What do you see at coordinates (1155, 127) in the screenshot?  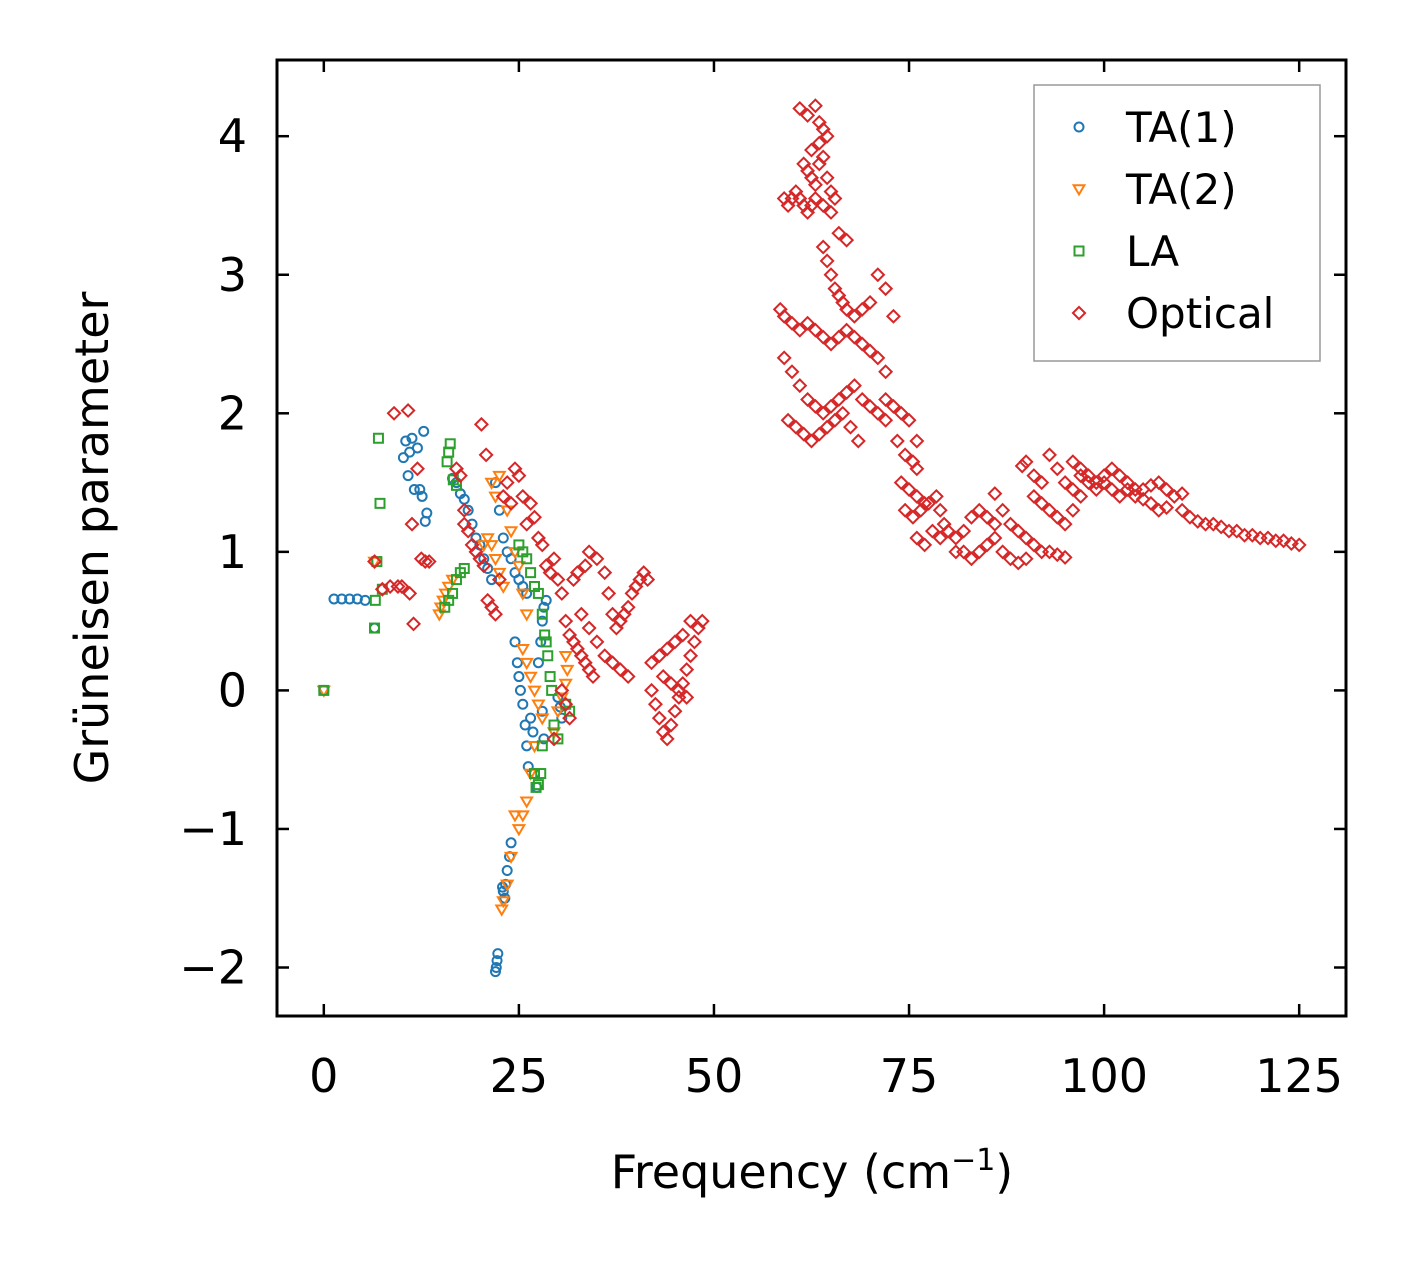 I see `legend-item: TA(1)` at bounding box center [1155, 127].